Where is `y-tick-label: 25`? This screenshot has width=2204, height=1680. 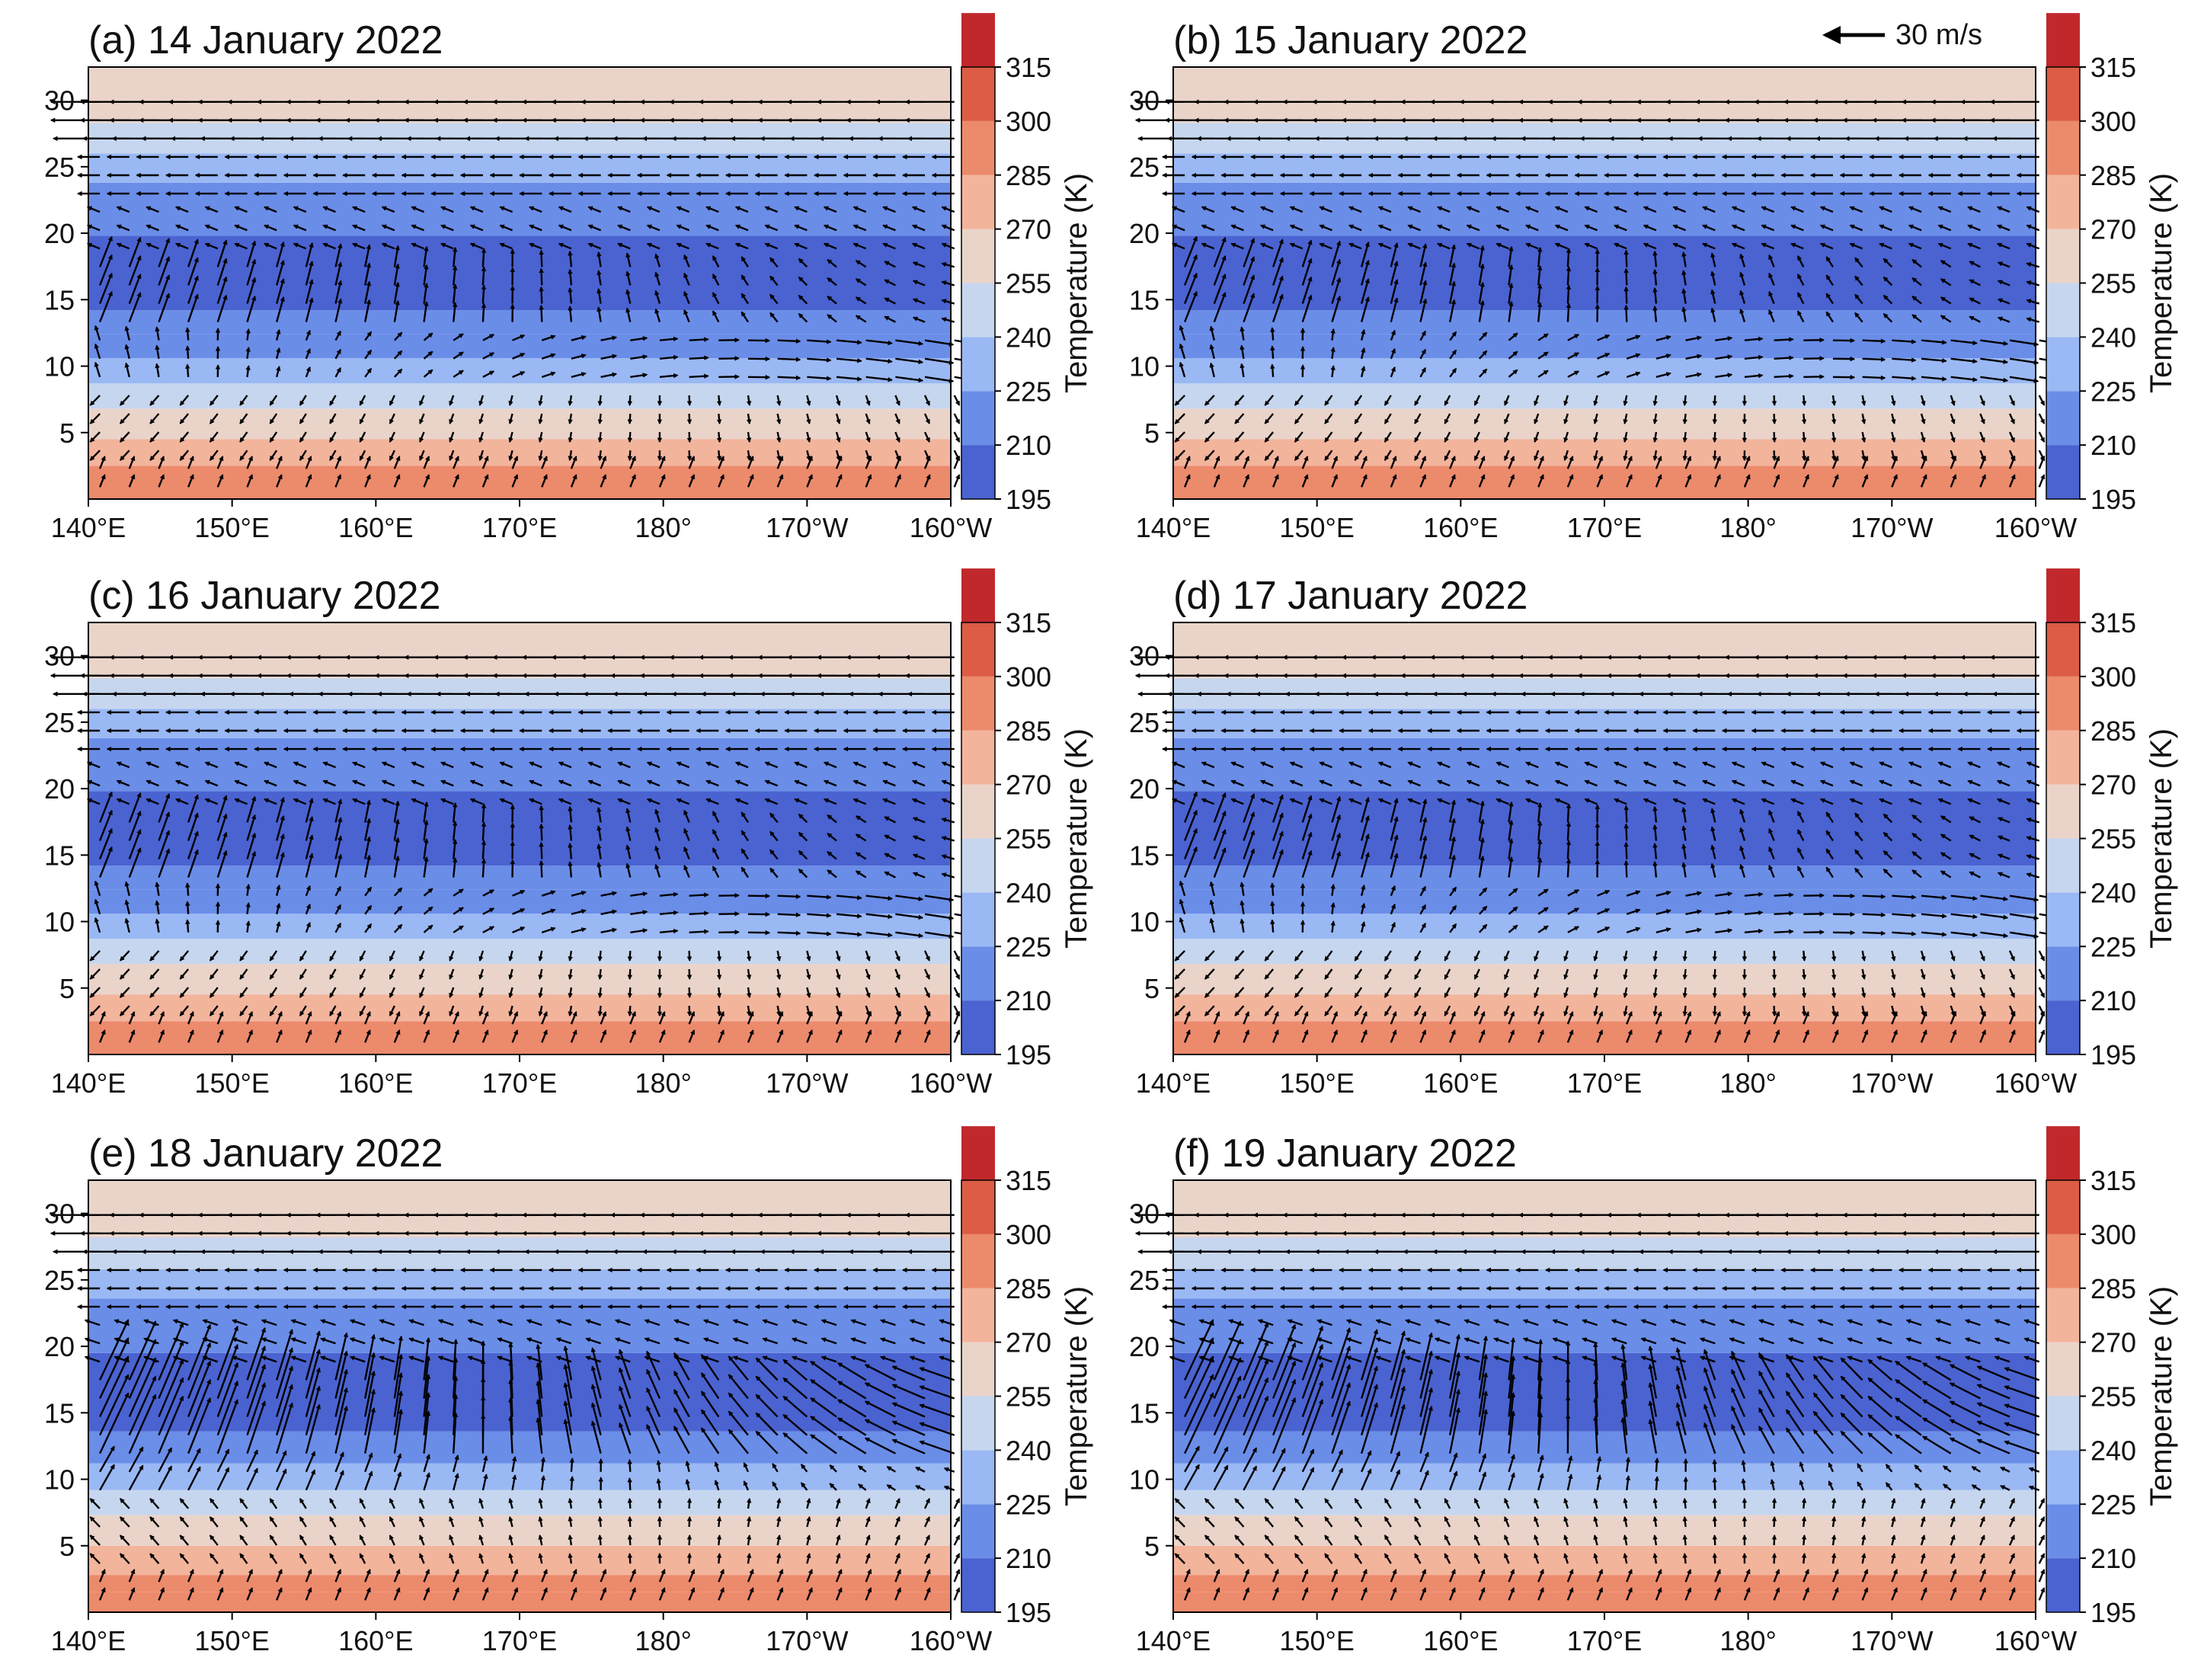
y-tick-label: 25 is located at coordinates (1144, 722).